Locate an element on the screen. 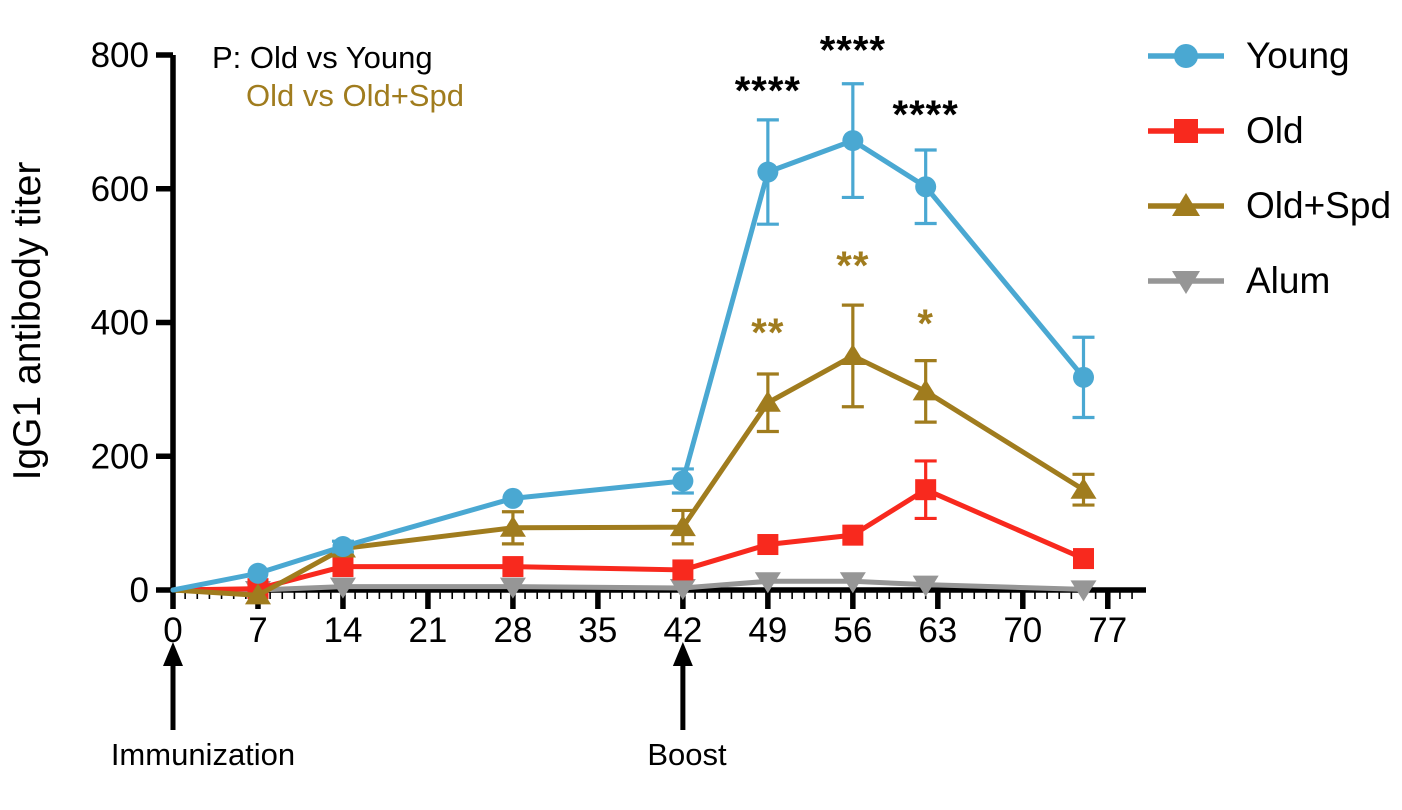 The width and height of the screenshot is (1402, 810). svg-text: 63 is located at coordinates (937, 630).